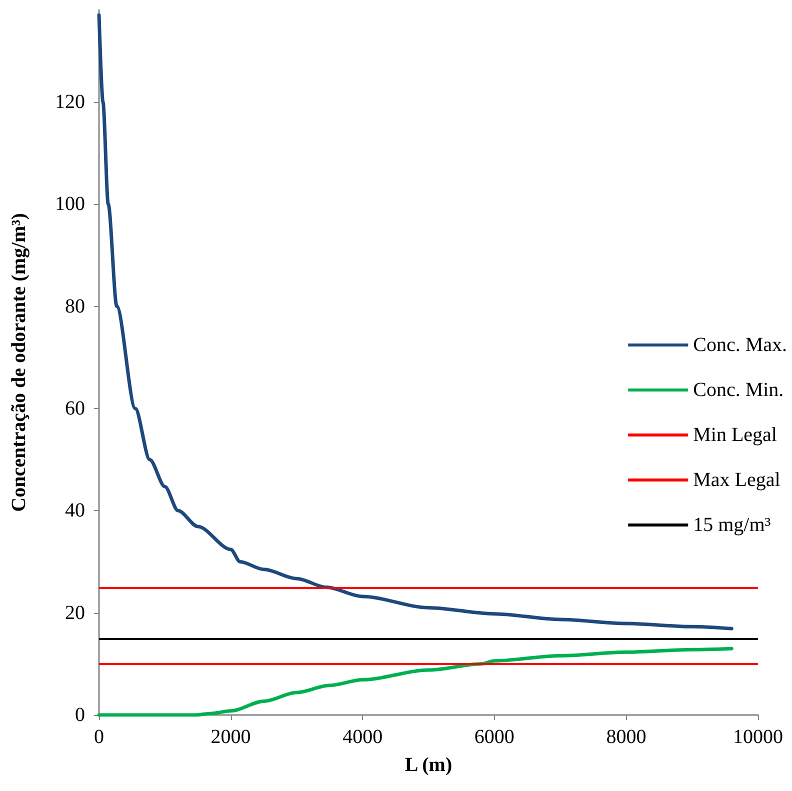  I want to click on x-tick-label: 10000, so click(758, 737).